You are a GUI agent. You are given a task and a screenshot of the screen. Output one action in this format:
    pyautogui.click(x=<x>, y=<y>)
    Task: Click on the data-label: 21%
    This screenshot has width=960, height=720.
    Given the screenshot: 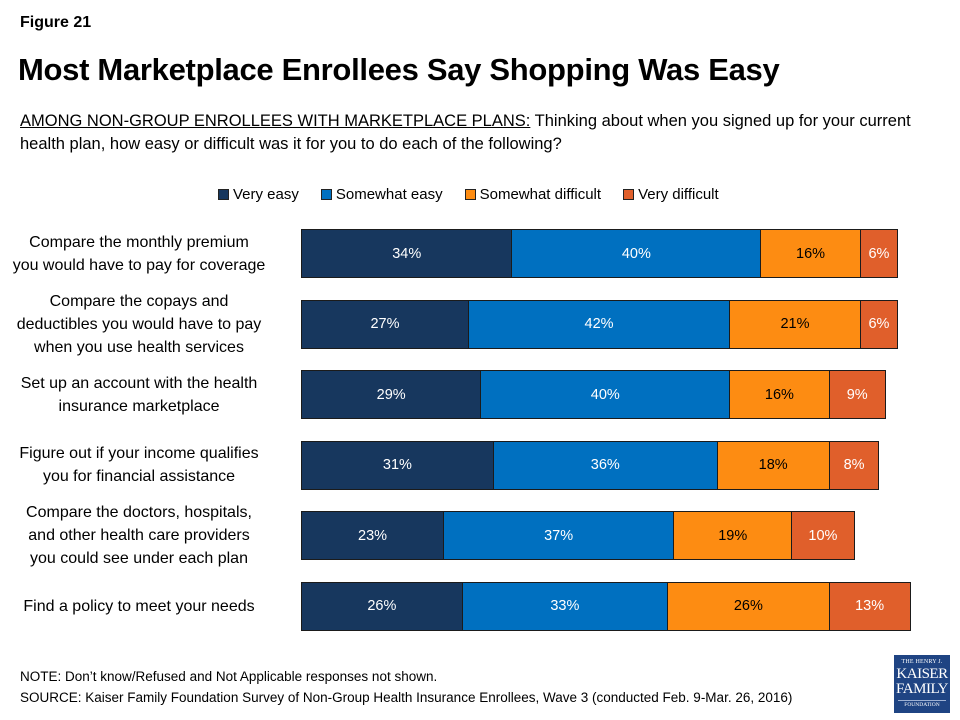 What is the action you would take?
    pyautogui.click(x=795, y=324)
    